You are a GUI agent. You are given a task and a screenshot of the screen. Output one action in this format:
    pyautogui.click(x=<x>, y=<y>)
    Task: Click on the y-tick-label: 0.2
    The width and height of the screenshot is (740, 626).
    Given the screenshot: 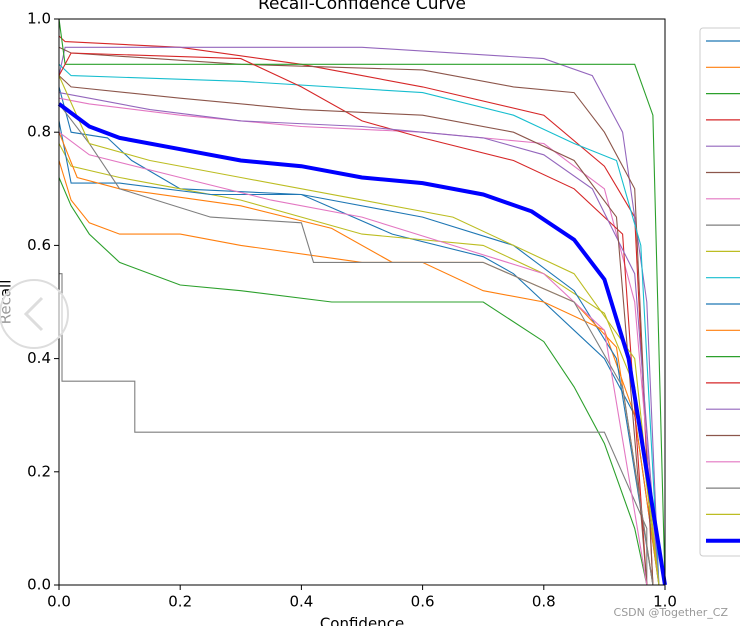 What is the action you would take?
    pyautogui.click(x=39, y=471)
    